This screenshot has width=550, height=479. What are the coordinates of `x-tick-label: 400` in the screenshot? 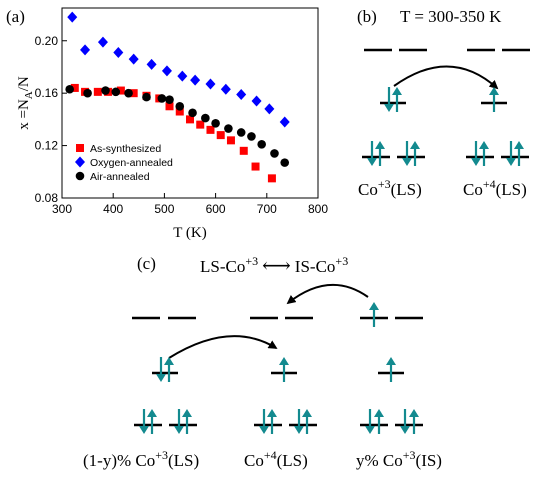 It's located at (113, 209).